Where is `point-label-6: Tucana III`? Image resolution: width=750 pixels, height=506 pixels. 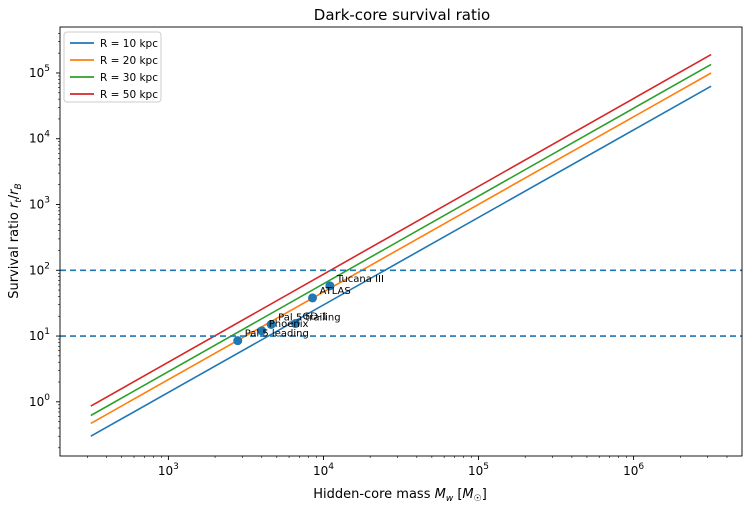
point-label-6: Tucana III is located at coordinates (360, 279).